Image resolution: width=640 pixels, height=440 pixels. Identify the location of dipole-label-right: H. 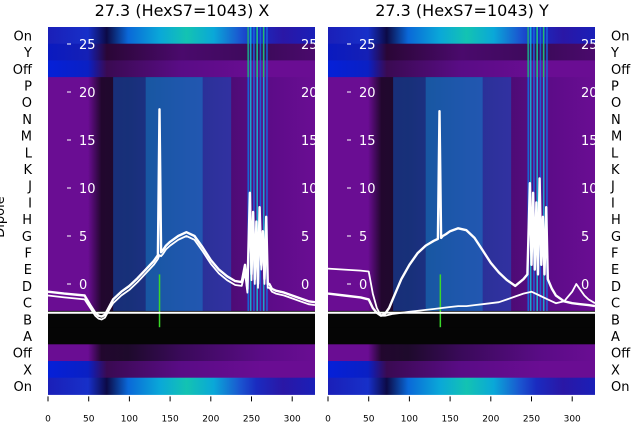
(616, 220).